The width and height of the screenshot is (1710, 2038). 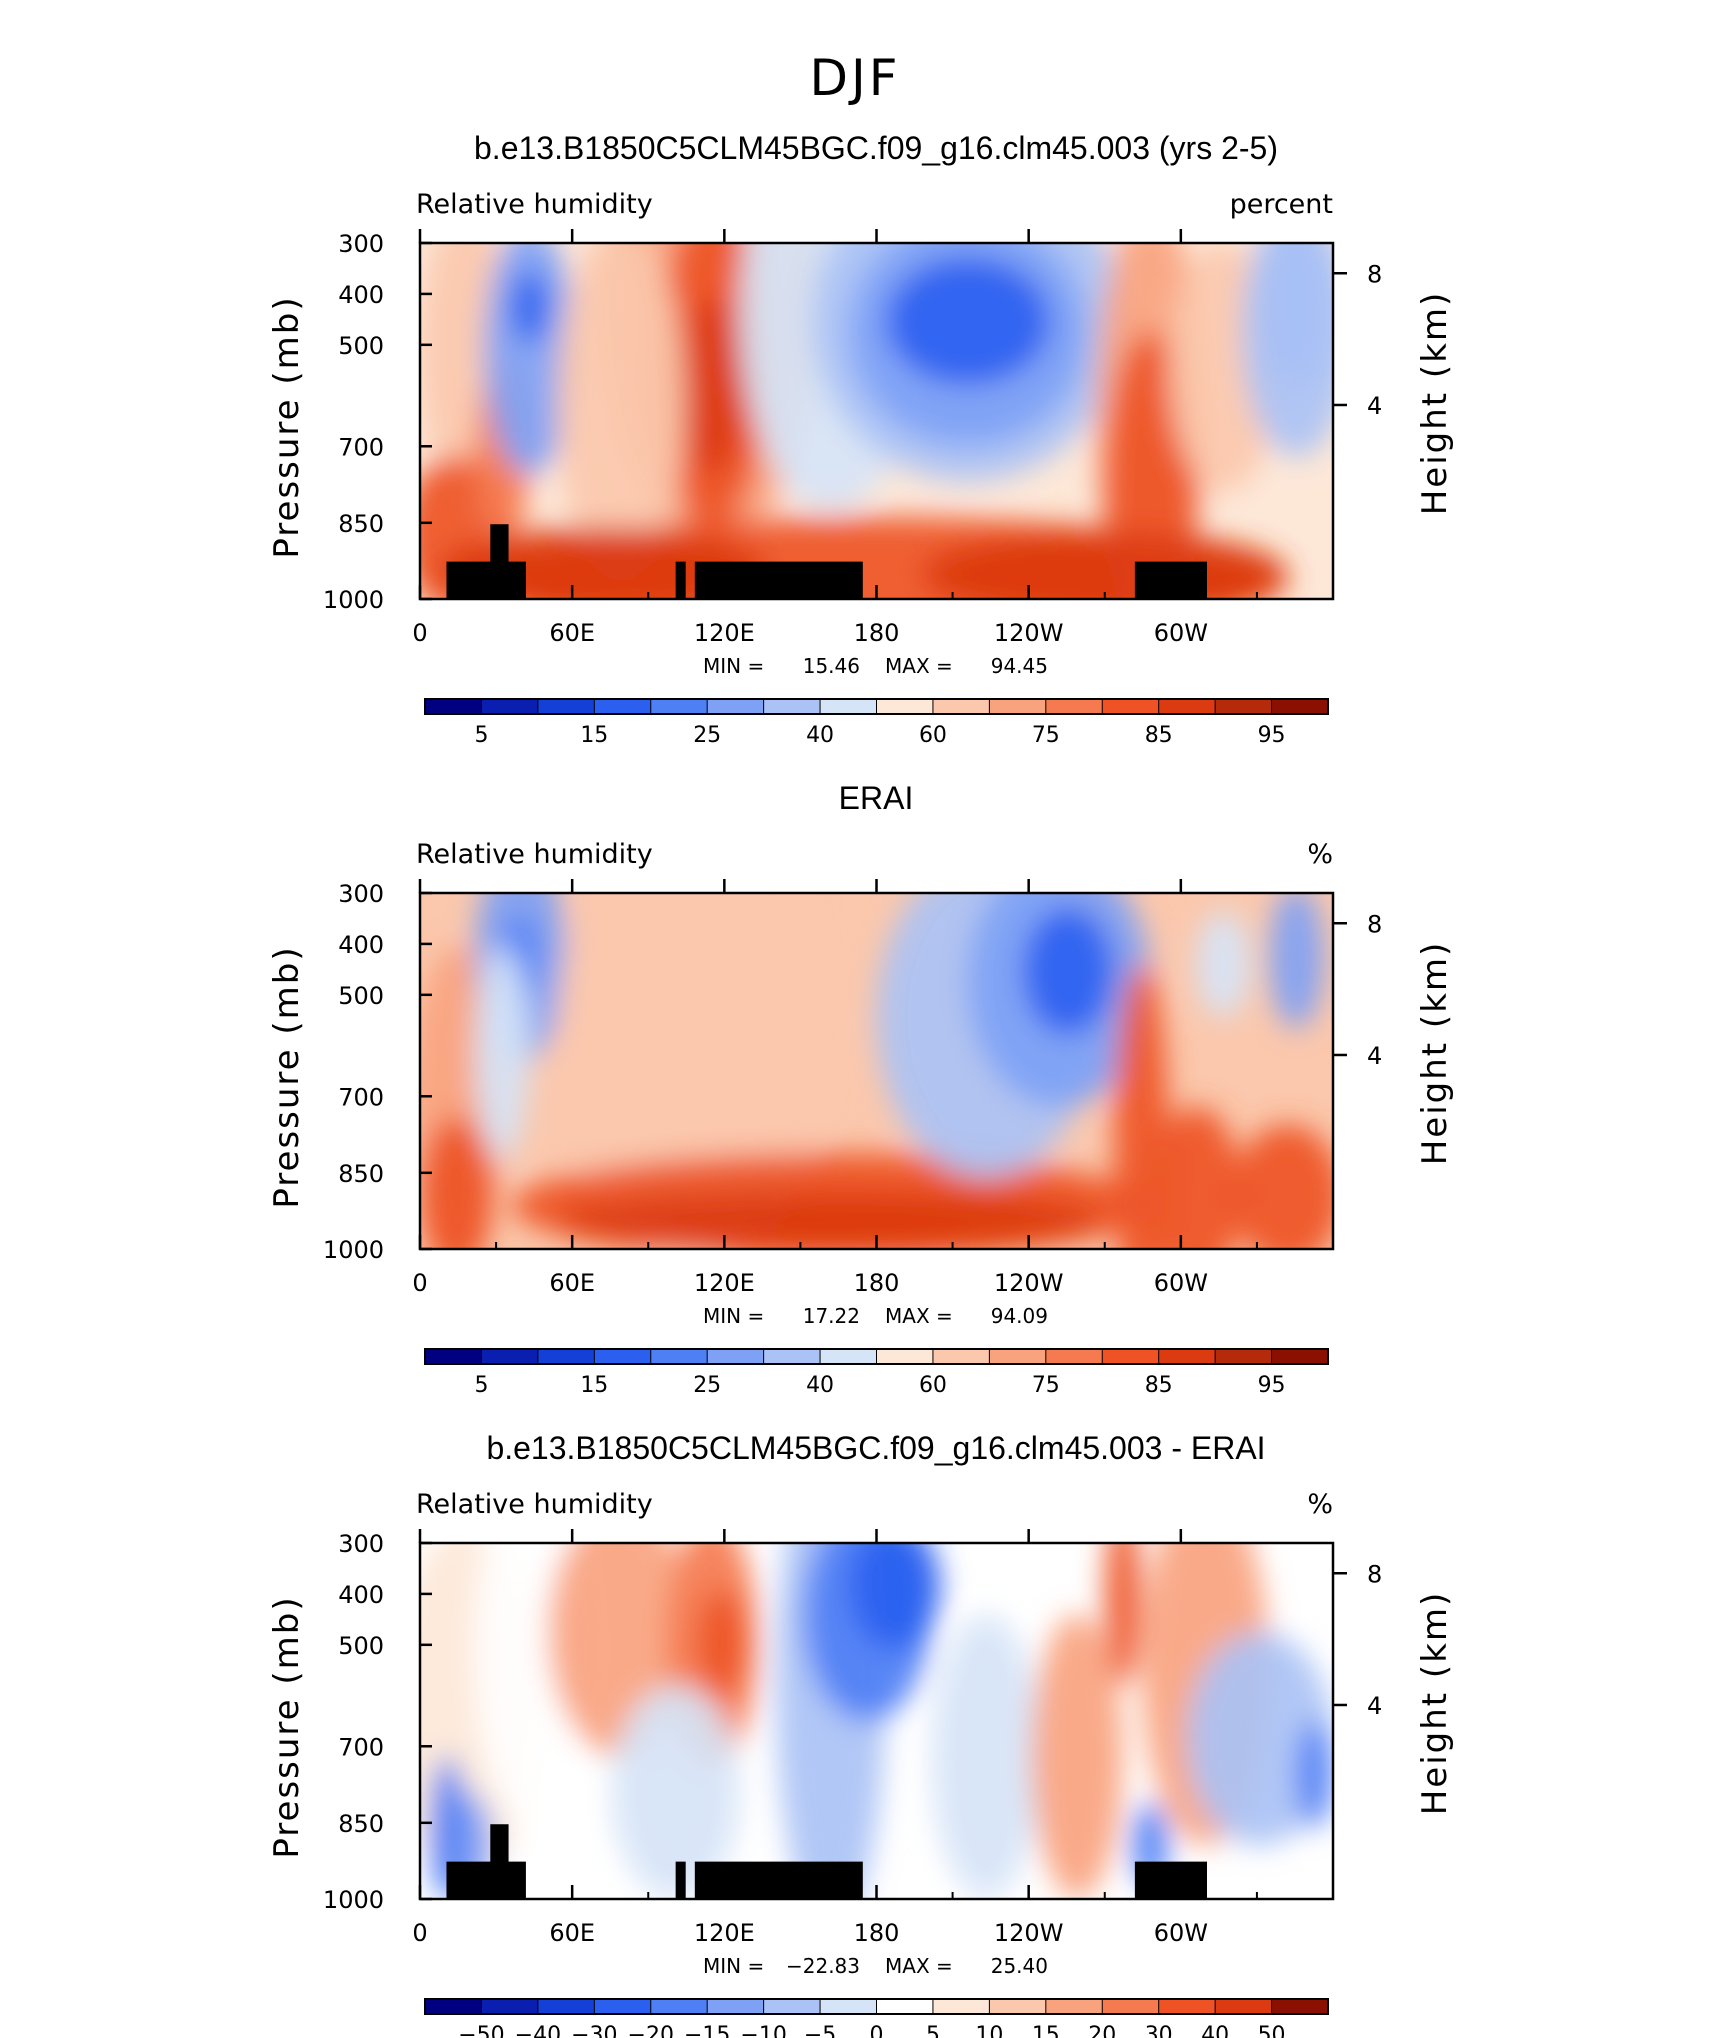 I want to click on colorbar-label: −40, so click(x=538, y=2030).